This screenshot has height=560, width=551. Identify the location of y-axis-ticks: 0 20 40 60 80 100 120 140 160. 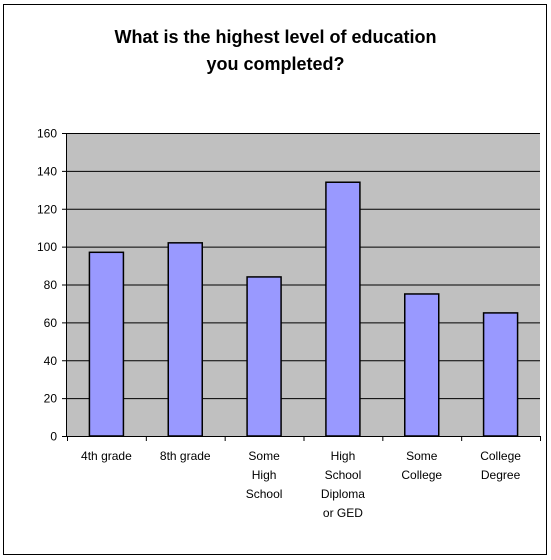
(52, 285).